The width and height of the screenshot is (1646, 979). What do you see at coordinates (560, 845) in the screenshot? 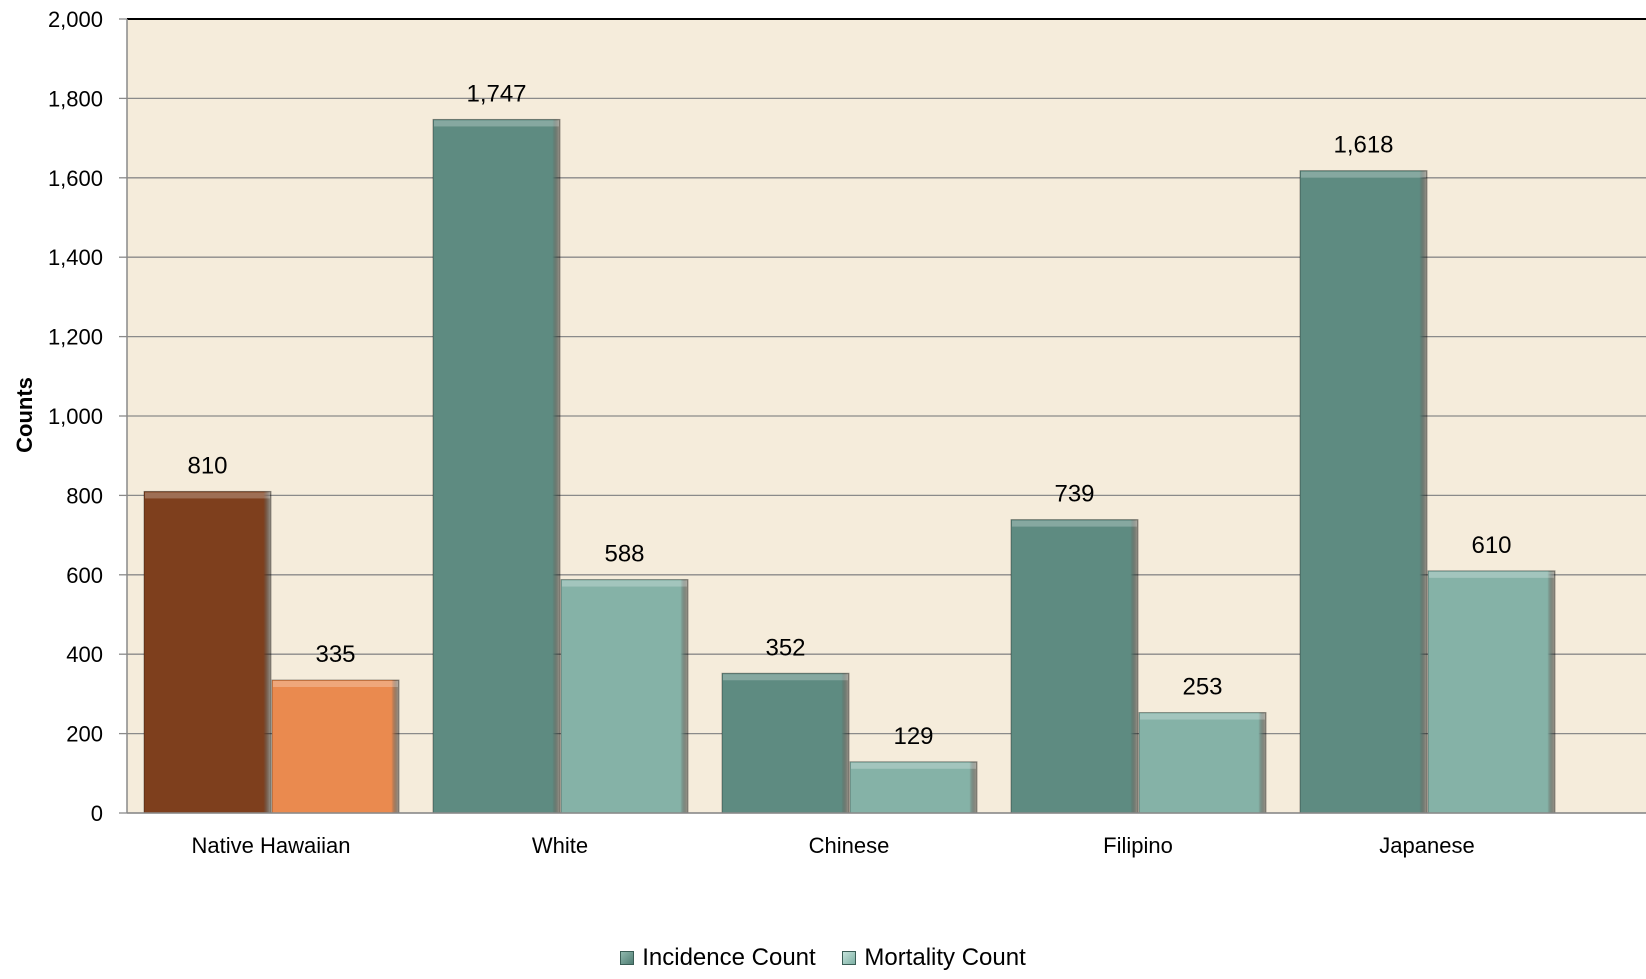
I see `x-category-label: White` at bounding box center [560, 845].